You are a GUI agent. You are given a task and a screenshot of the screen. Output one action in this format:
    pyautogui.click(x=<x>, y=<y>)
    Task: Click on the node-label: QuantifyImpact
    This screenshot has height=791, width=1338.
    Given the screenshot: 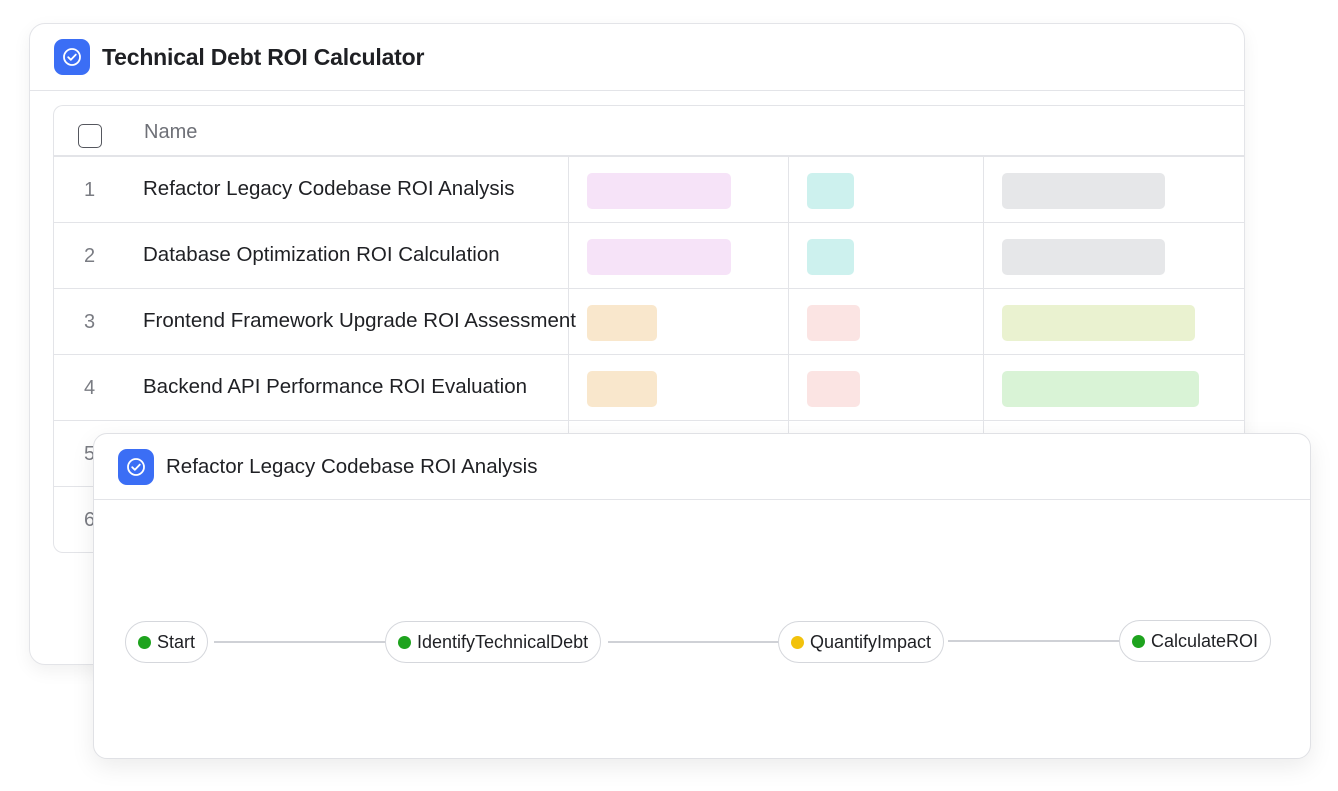 What is the action you would take?
    pyautogui.click(x=871, y=641)
    